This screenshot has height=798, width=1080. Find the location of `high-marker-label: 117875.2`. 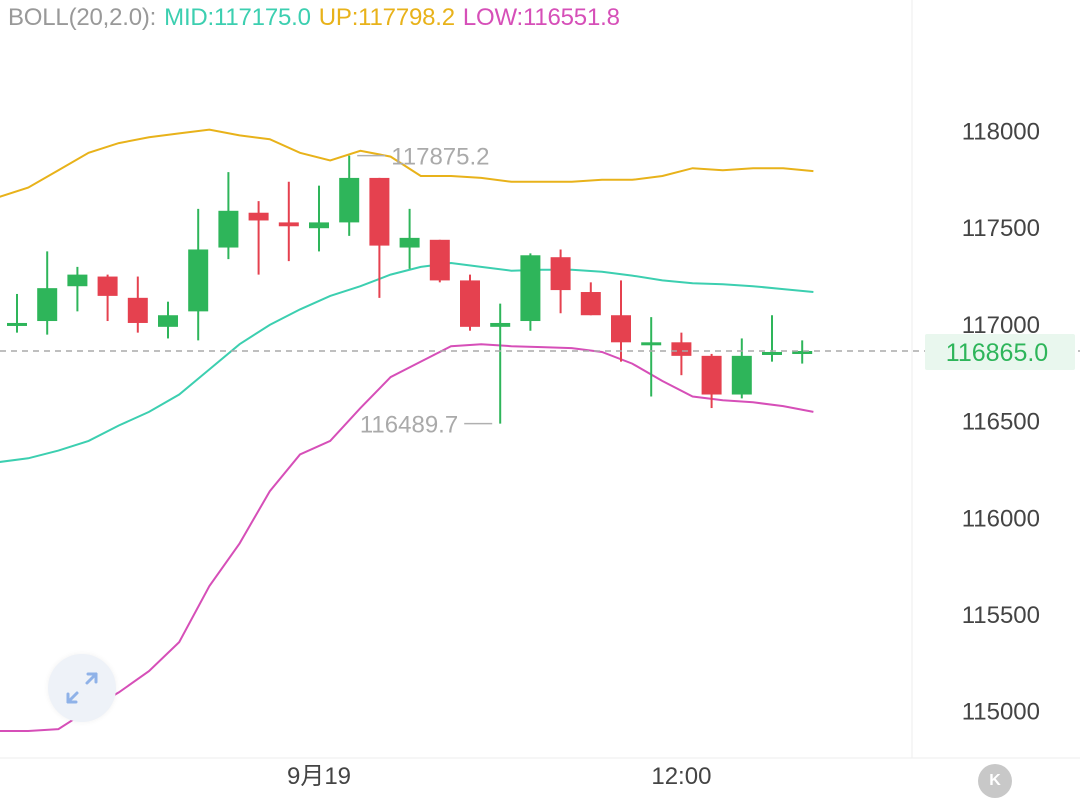

high-marker-label: 117875.2 is located at coordinates (440, 157).